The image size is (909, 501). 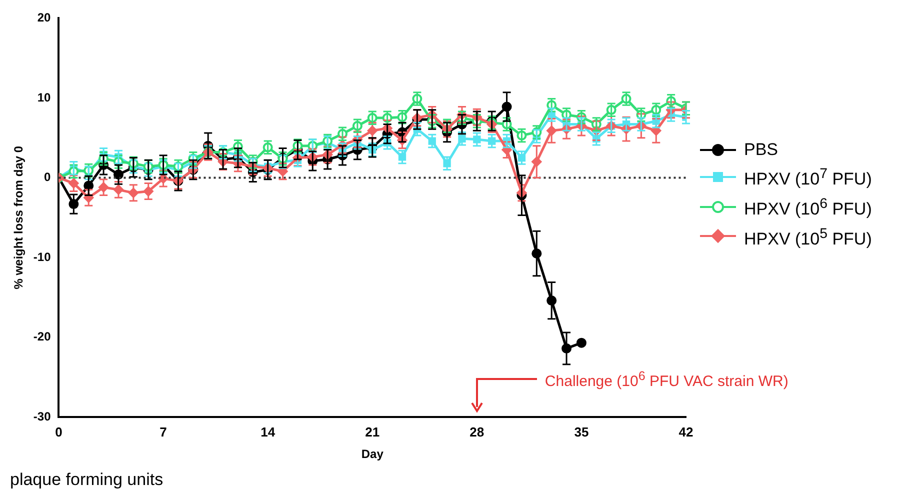 I want to click on legend-label: HPXV (10$^{7}$ PFU), so click(x=808, y=178).